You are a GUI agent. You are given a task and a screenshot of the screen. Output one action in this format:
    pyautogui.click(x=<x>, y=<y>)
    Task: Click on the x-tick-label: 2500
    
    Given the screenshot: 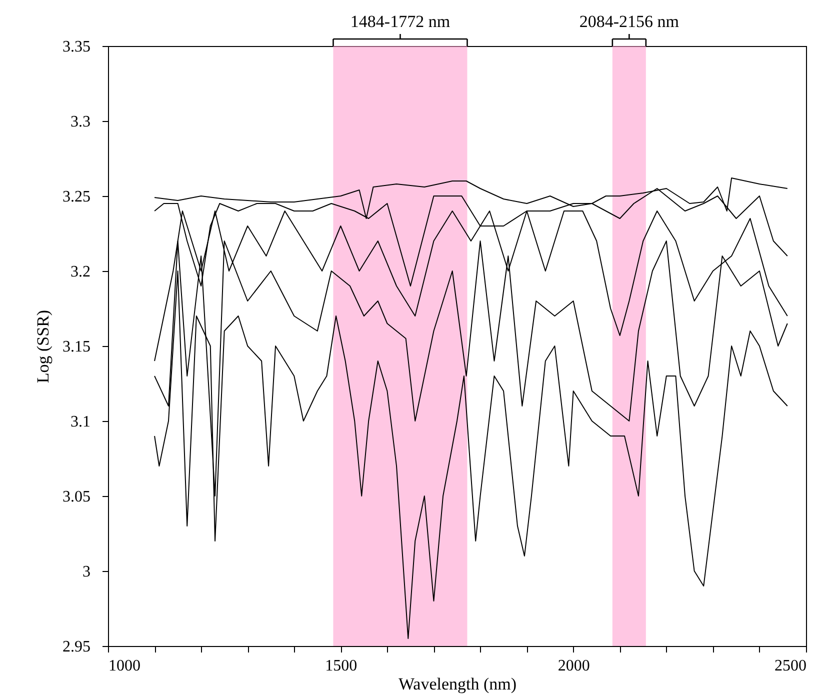 What is the action you would take?
    pyautogui.click(x=790, y=666)
    